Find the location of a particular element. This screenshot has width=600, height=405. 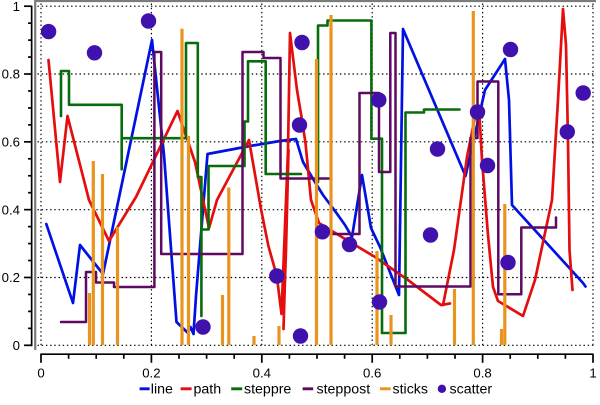

svg-text: path is located at coordinates (208, 389).